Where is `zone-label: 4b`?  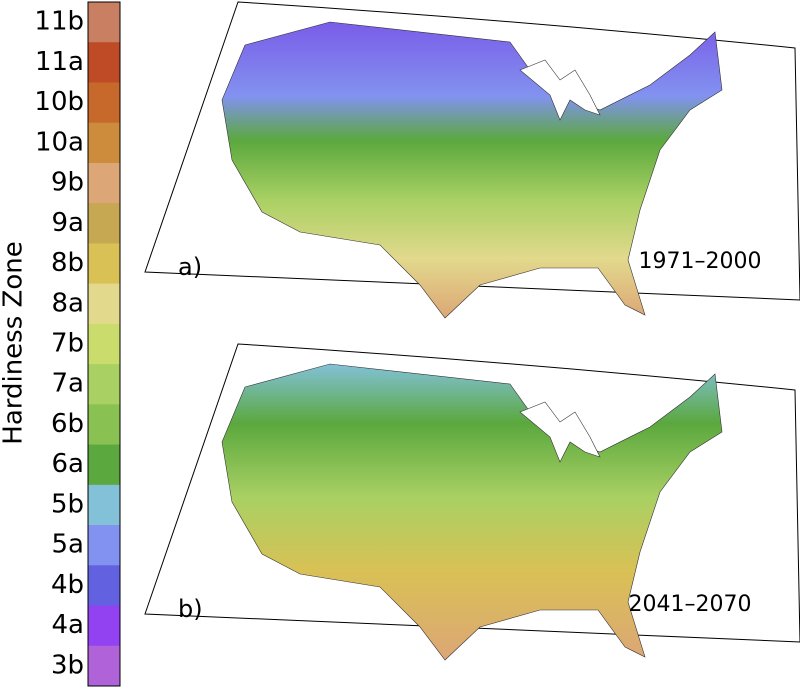 zone-label: 4b is located at coordinates (67, 585).